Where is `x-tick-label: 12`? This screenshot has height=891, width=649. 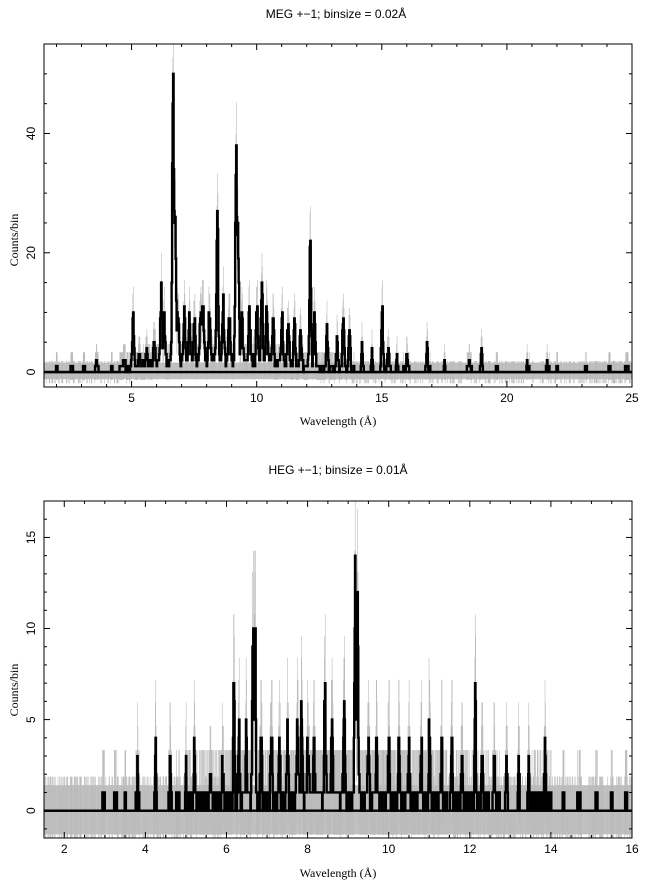 x-tick-label: 12 is located at coordinates (470, 849).